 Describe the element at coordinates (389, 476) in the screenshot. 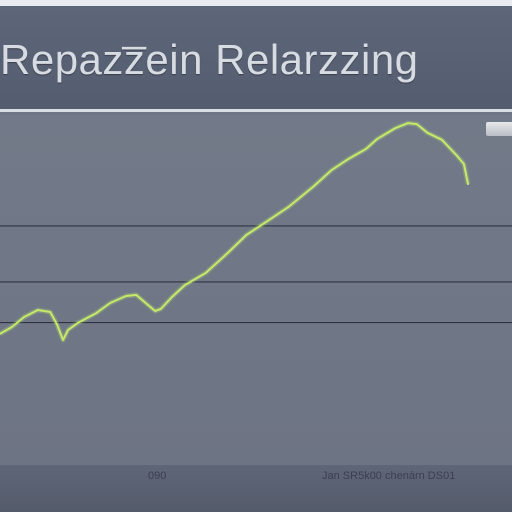

I see `x-tick-label: Jan SR5k00 chenárn DS01` at that location.